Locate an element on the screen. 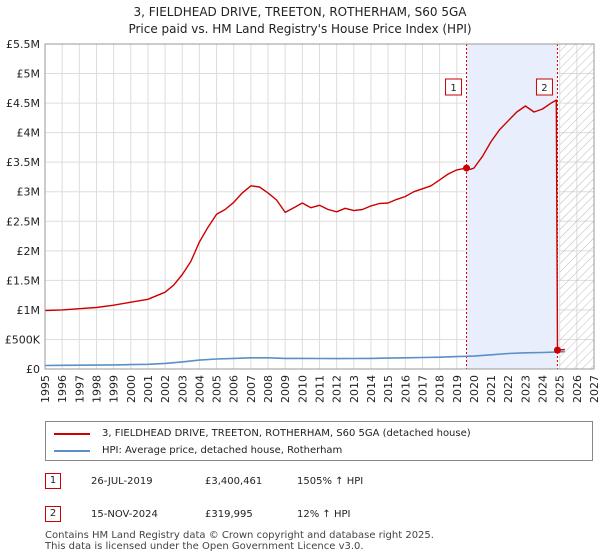 This screenshot has height=560, width=600. x-tick-label: 2025 is located at coordinates (560, 389).